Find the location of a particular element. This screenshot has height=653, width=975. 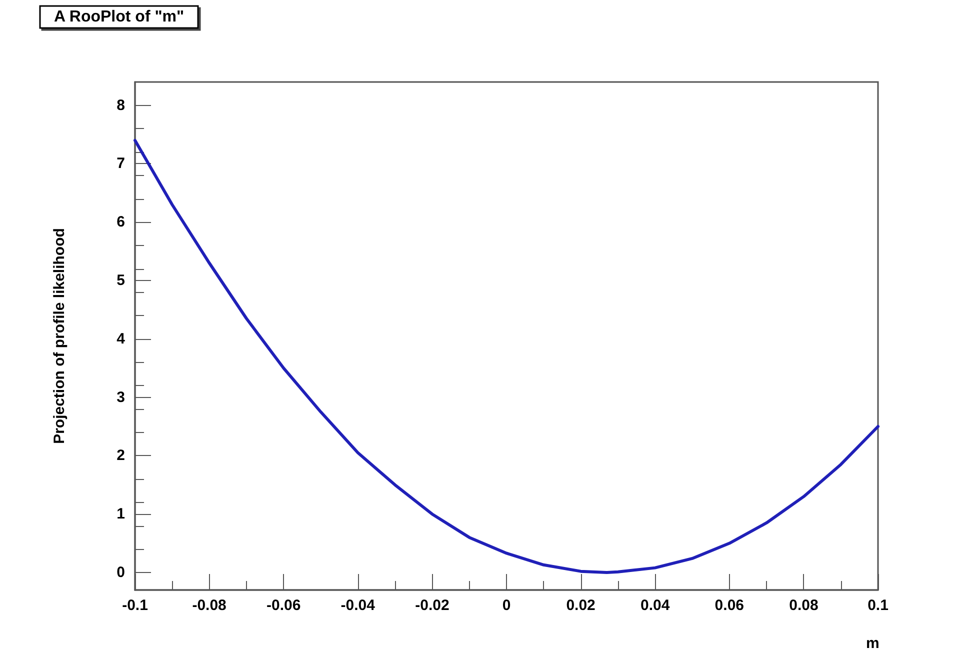

x-axis-title: m is located at coordinates (873, 643).